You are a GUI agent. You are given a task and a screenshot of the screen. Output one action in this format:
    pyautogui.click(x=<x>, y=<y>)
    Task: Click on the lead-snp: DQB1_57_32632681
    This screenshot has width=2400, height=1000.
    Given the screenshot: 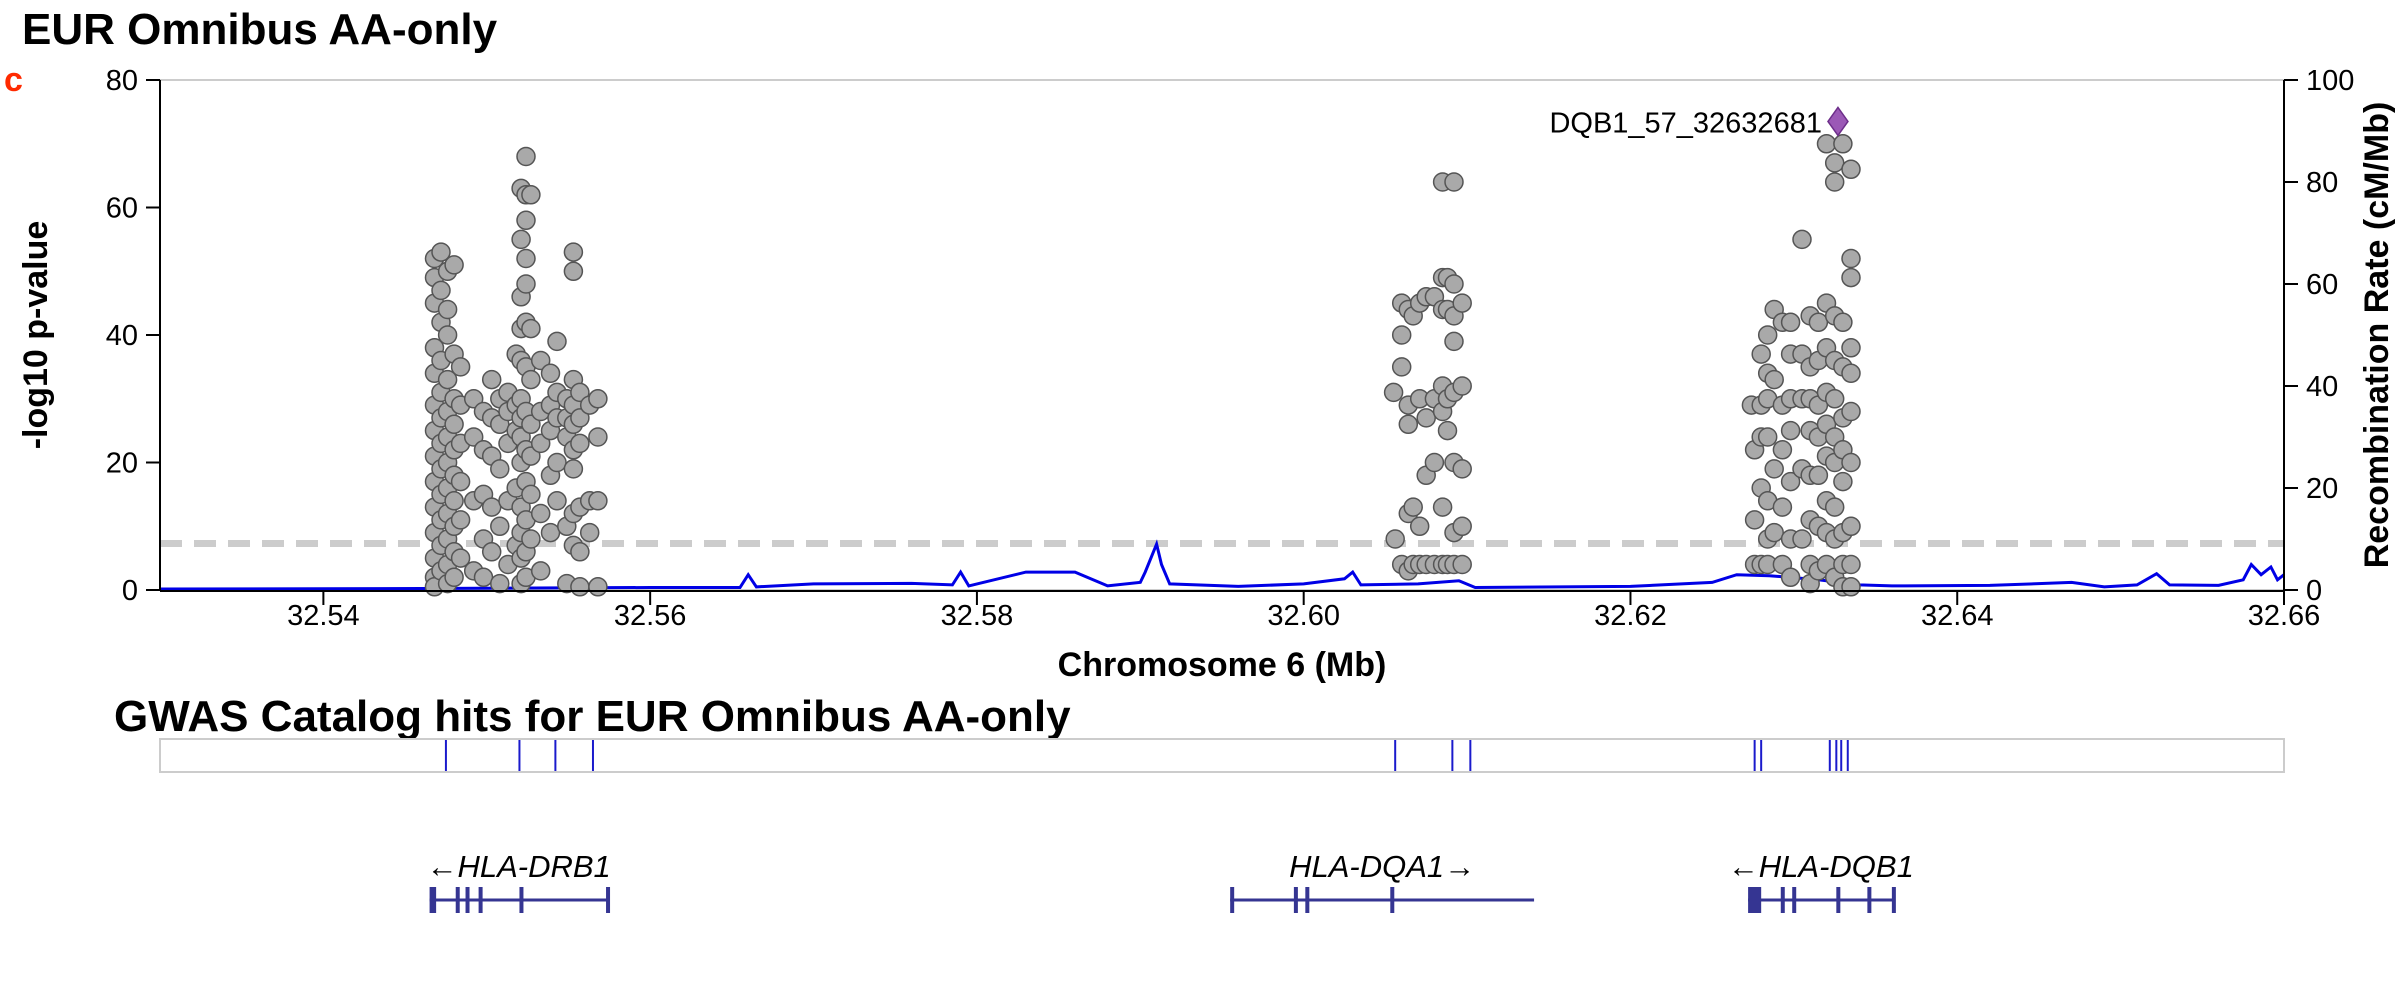 What is the action you would take?
    pyautogui.click(x=1699, y=122)
    